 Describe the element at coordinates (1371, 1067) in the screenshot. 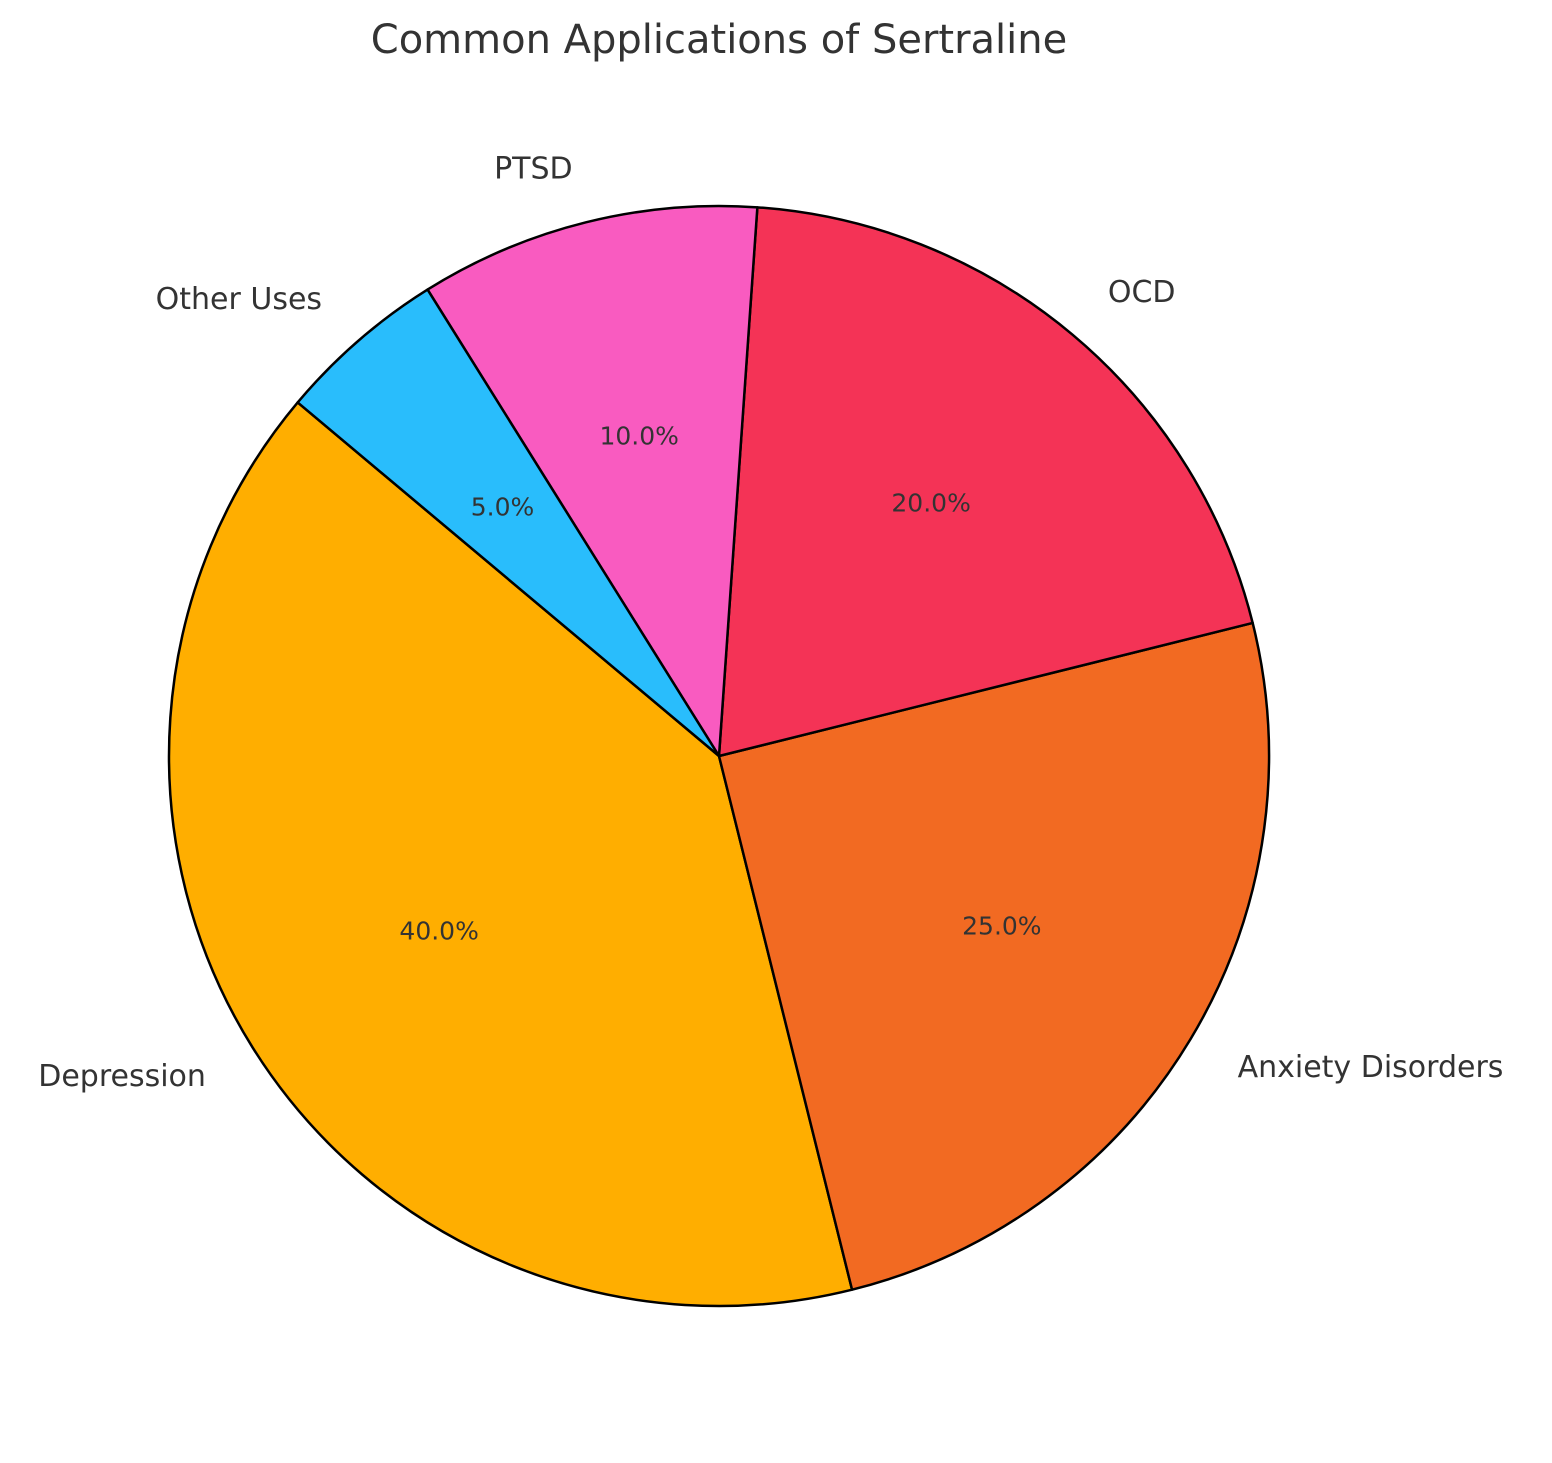

I see `slice-label-anxiety-disorders: Anxiety Disorders` at that location.